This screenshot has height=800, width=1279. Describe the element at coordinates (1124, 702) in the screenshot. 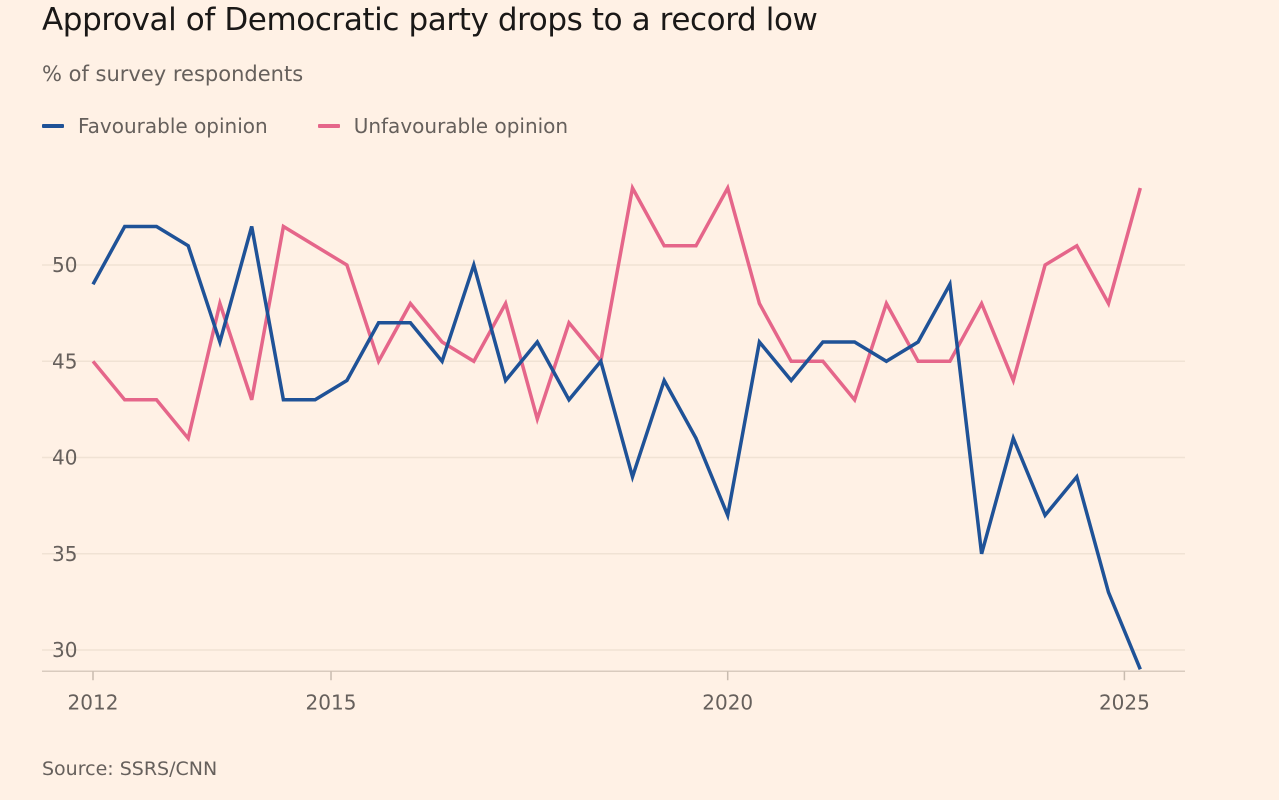

I see `x-tick-label-2025: 2025` at that location.